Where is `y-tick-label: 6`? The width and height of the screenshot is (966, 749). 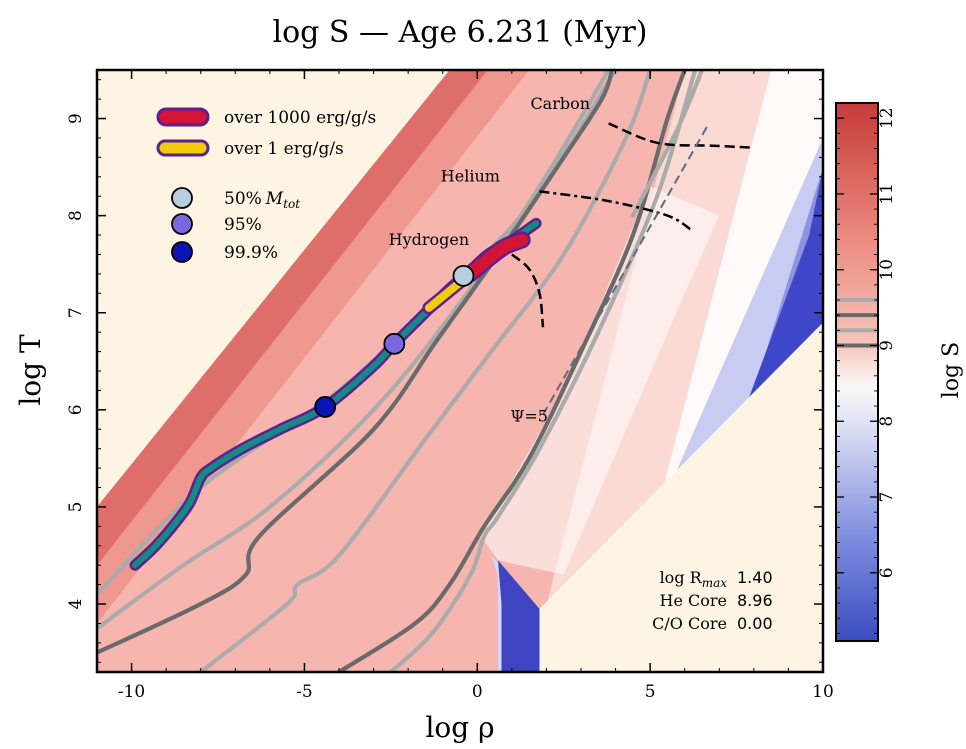
y-tick-label: 6 is located at coordinates (76, 409).